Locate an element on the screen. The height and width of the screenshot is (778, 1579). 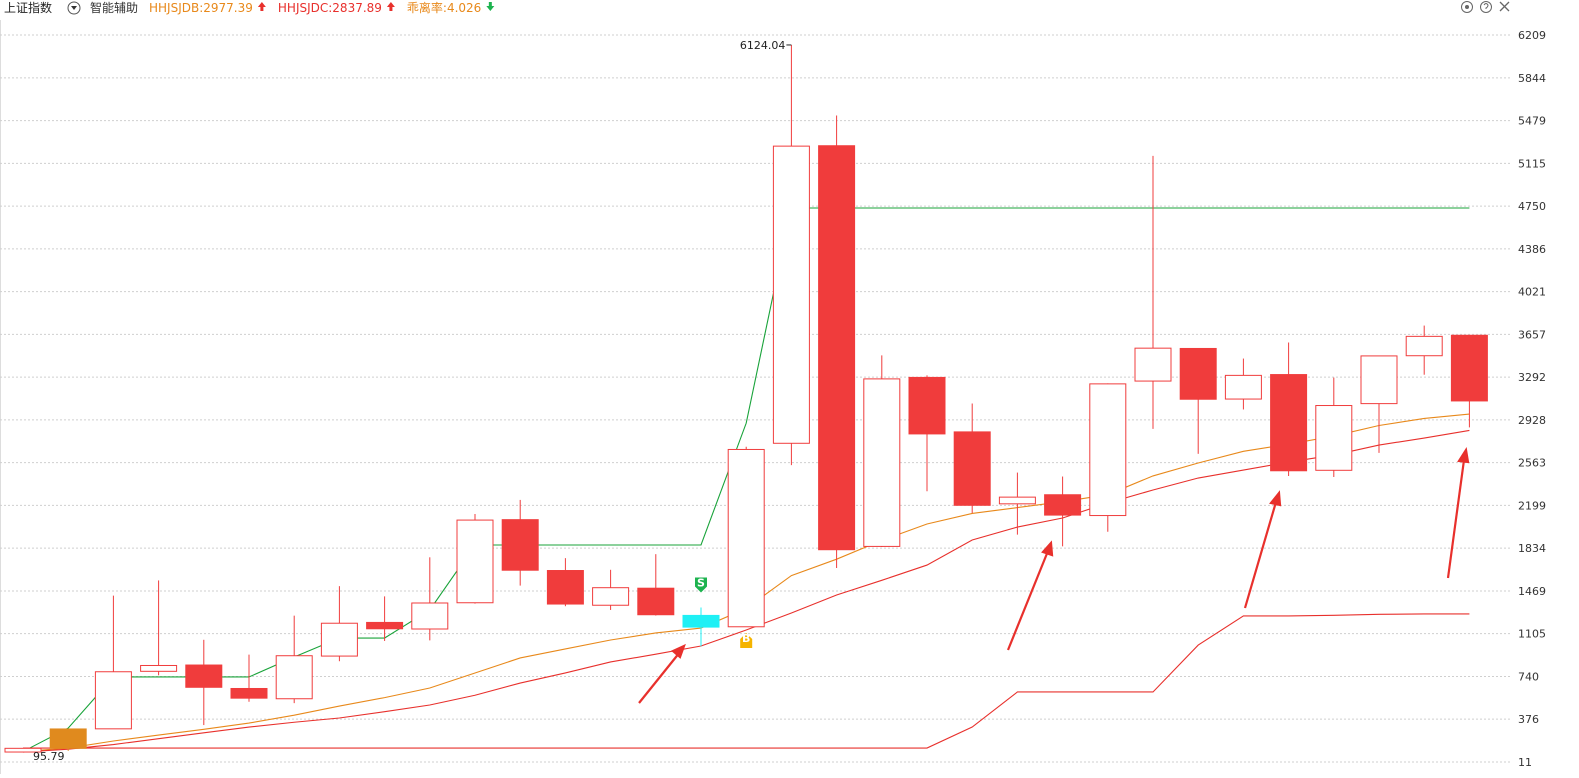
y-tick-label: 5115 is located at coordinates (1532, 163).